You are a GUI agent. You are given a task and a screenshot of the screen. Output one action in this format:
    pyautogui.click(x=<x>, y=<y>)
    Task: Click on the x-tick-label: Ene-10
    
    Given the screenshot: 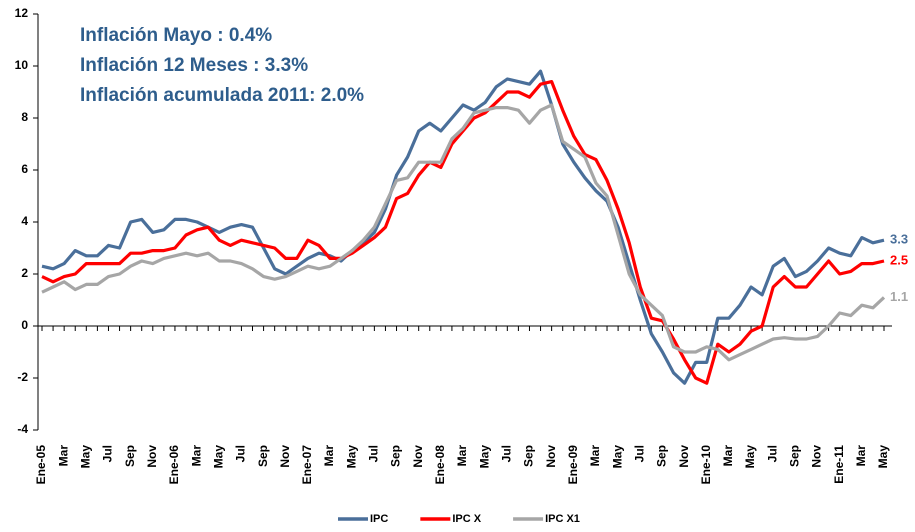 What is the action you would take?
    pyautogui.click(x=706, y=465)
    